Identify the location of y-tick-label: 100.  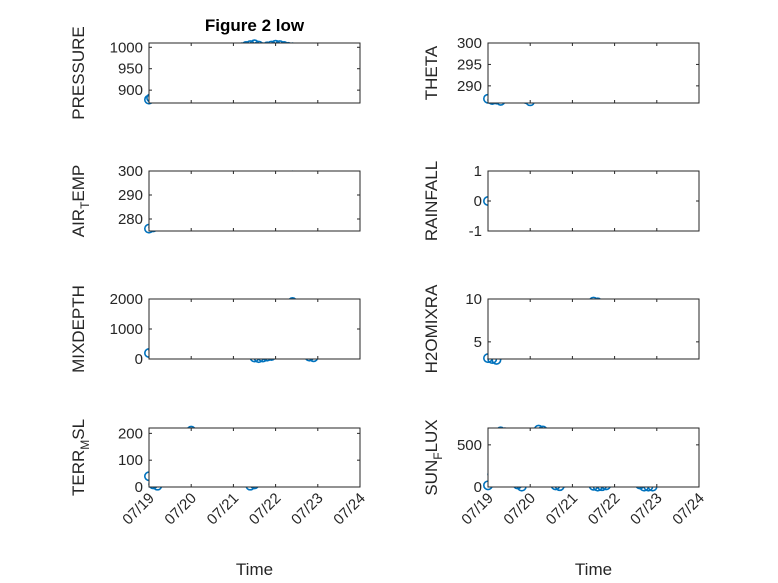
(130, 460).